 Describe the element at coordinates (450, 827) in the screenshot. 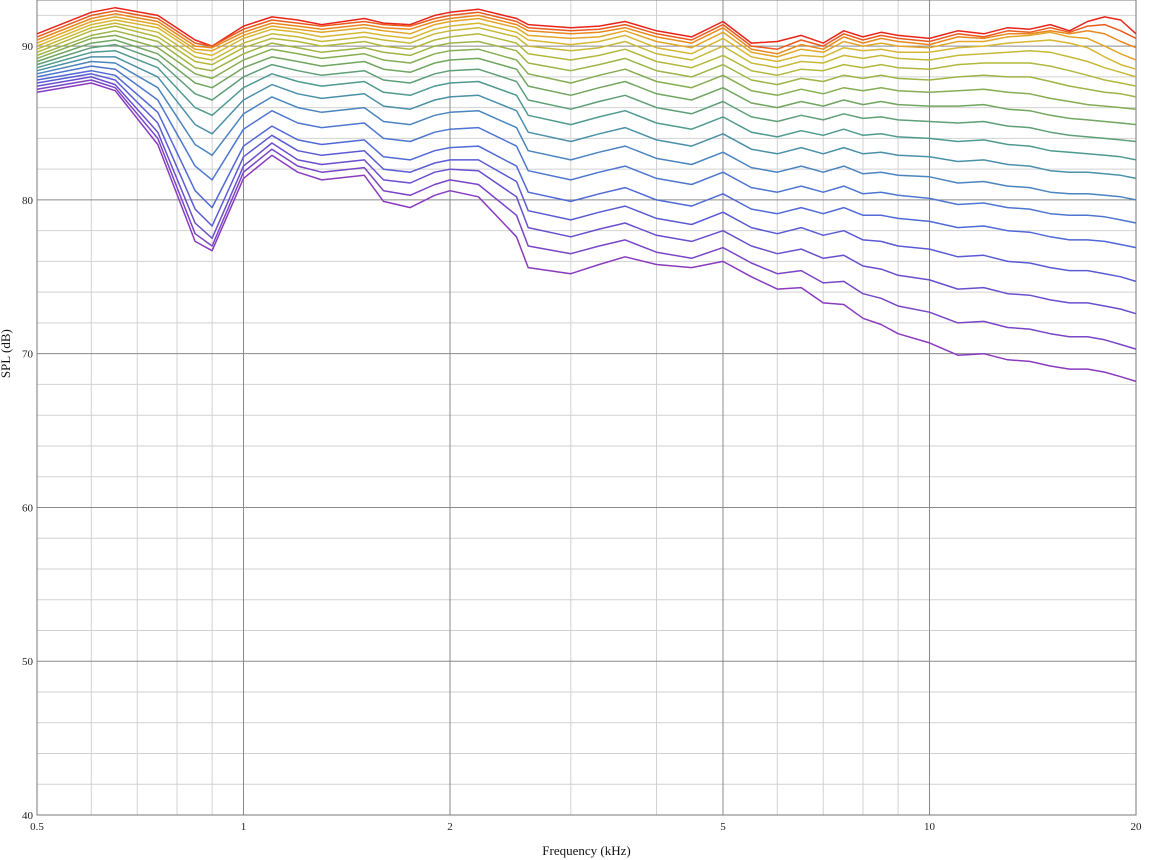

I see `x-tick-label: 2` at that location.